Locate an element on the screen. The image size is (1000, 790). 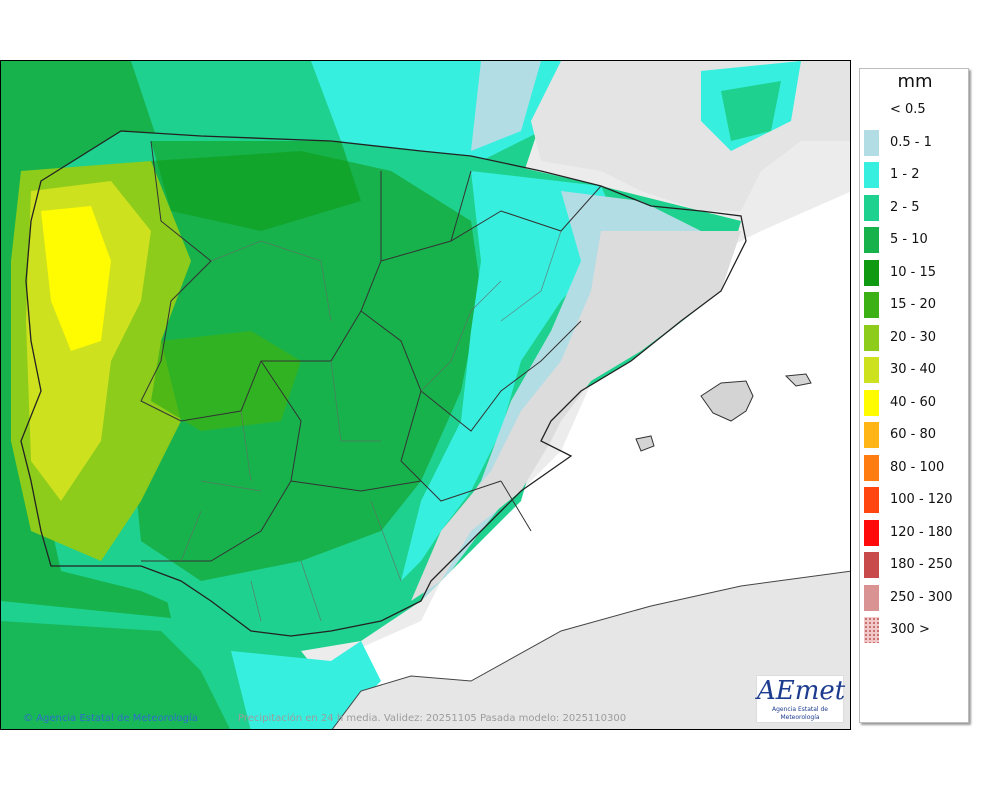
legend-row: 1 - 2 is located at coordinates (916, 175).